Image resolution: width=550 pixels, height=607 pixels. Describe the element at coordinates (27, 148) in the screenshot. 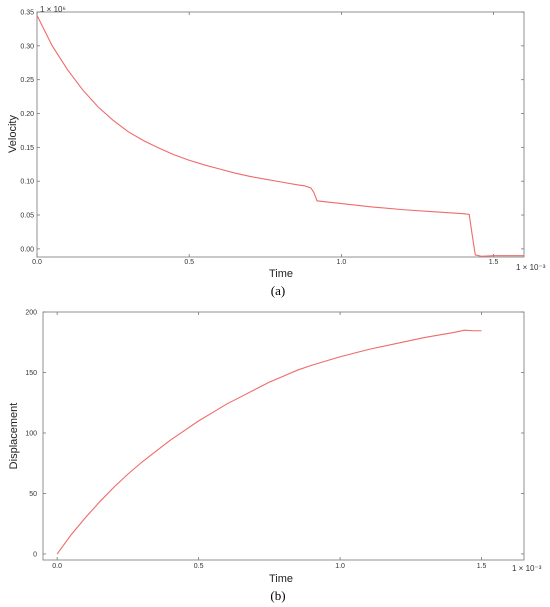

I see `chart-a-y-tick-label: 0.15` at that location.